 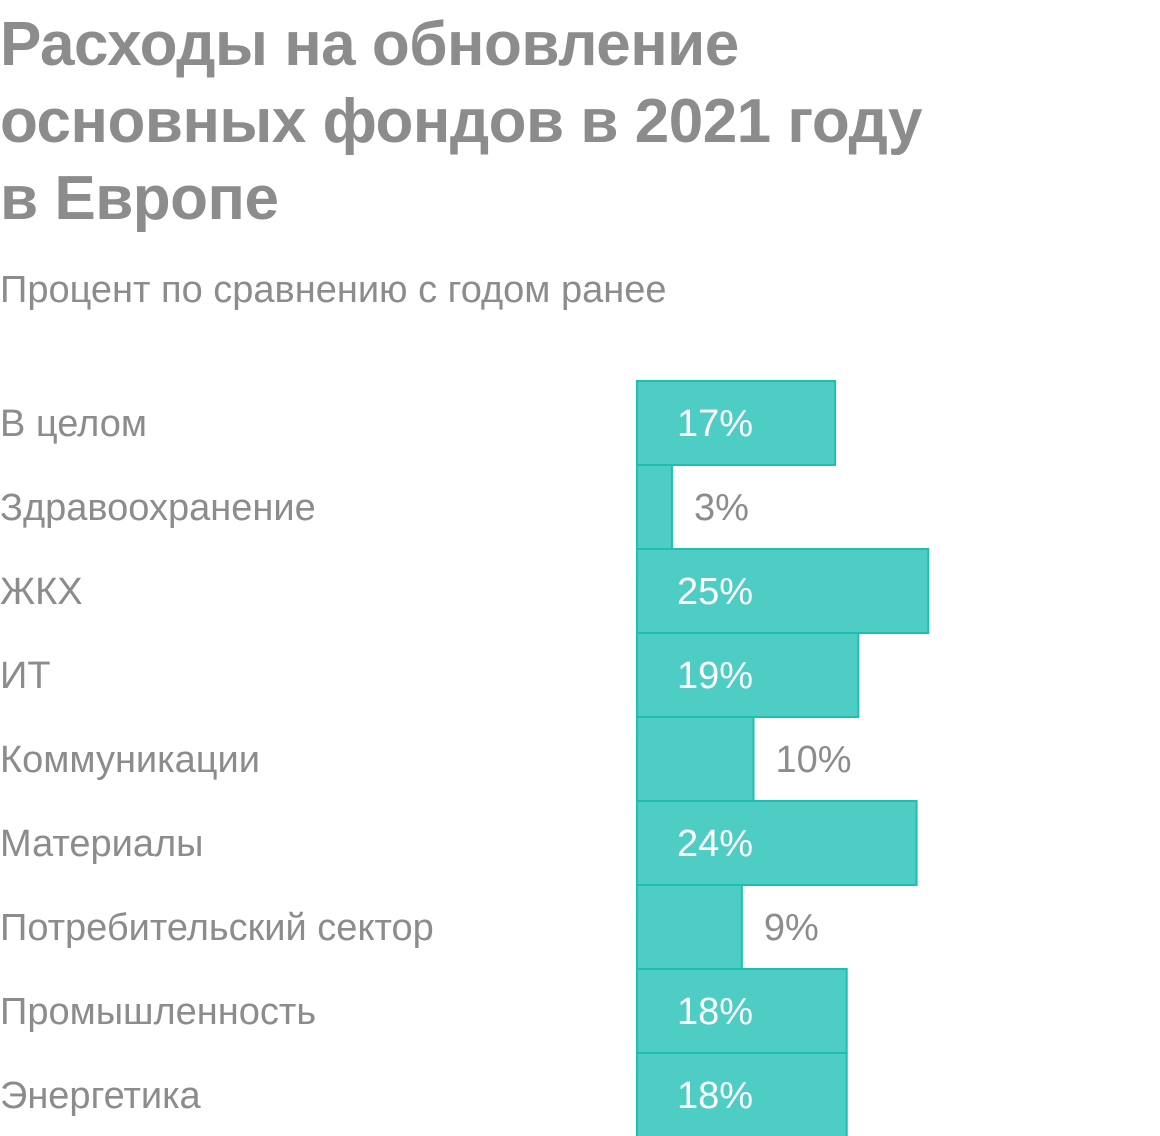 What do you see at coordinates (465, 591) in the screenshot?
I see `bar-row: ЖКХ 25%` at bounding box center [465, 591].